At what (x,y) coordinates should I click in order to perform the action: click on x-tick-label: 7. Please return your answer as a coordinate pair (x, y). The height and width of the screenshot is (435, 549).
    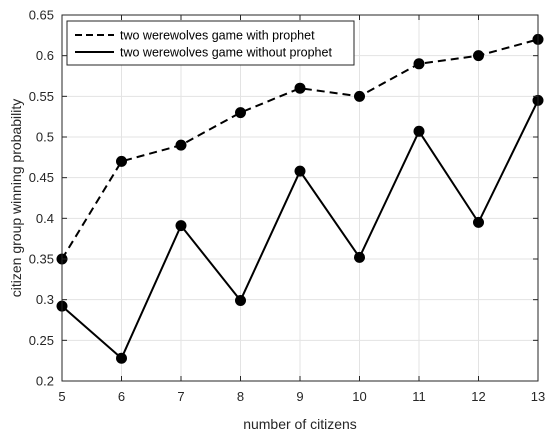
    Looking at the image, I should click on (180, 396).